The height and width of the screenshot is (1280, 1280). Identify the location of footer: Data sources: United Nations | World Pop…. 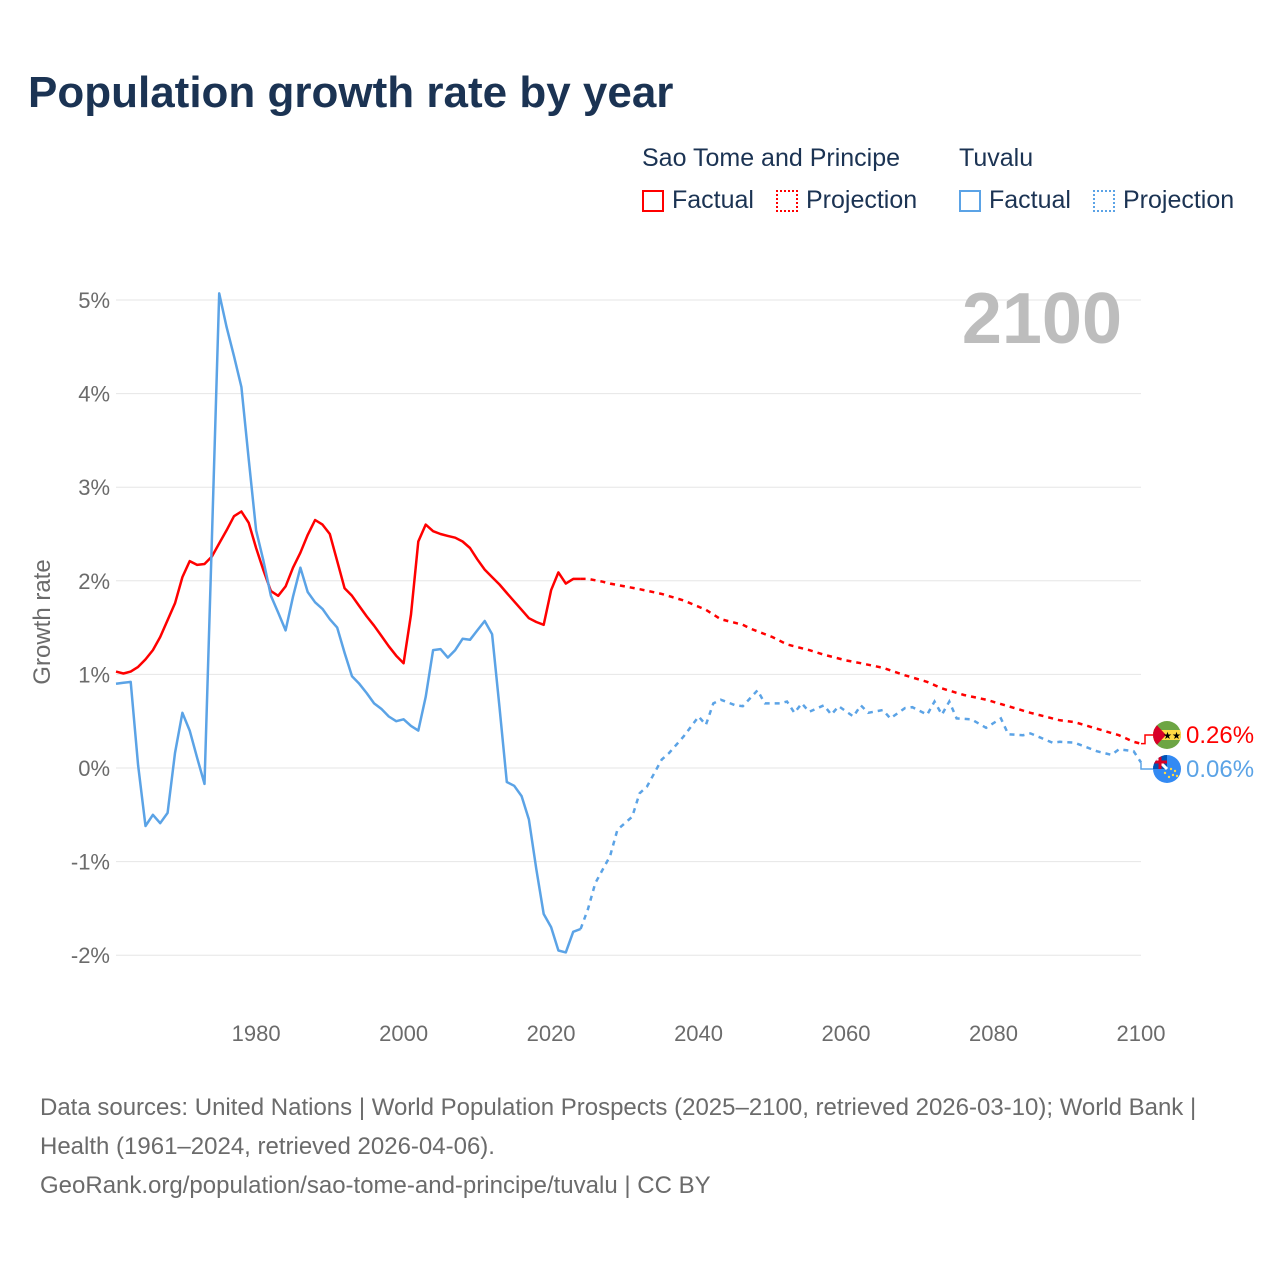
(640, 1146).